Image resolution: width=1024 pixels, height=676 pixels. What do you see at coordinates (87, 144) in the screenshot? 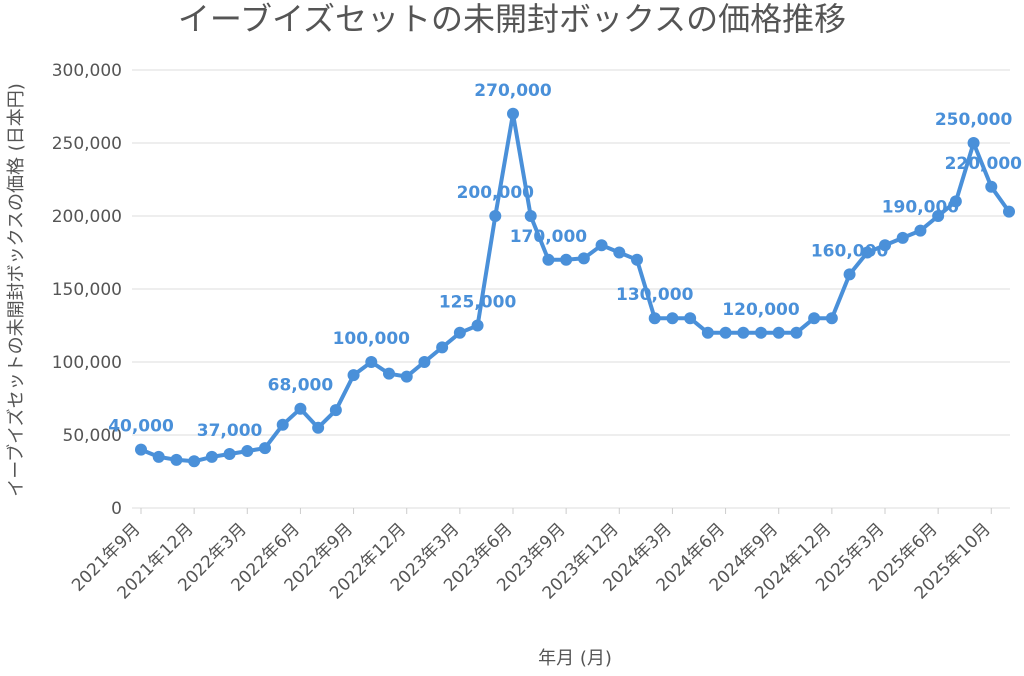
I see `y-tick-label: 250,000` at bounding box center [87, 144].